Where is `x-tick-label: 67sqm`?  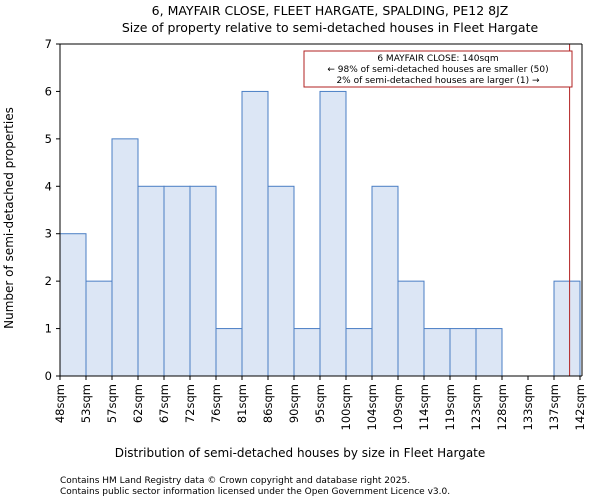 x-tick-label: 67sqm is located at coordinates (164, 403).